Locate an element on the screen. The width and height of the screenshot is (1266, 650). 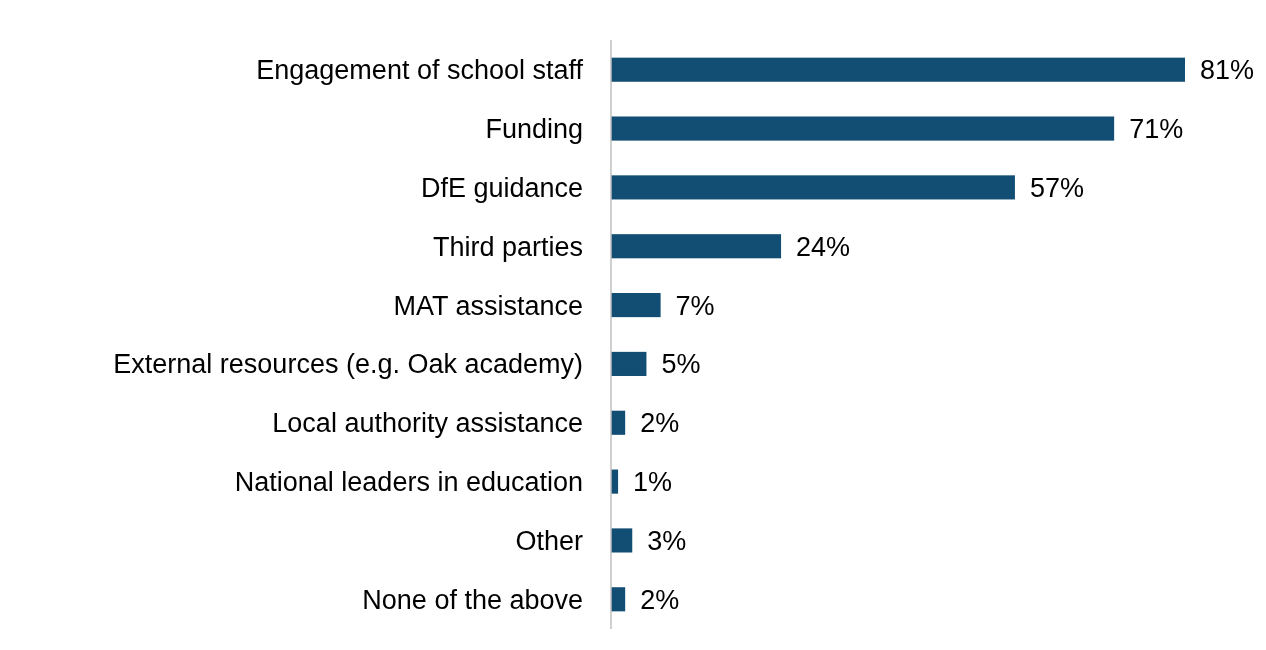
y-tick-label: National leaders in education is located at coordinates (408, 482).